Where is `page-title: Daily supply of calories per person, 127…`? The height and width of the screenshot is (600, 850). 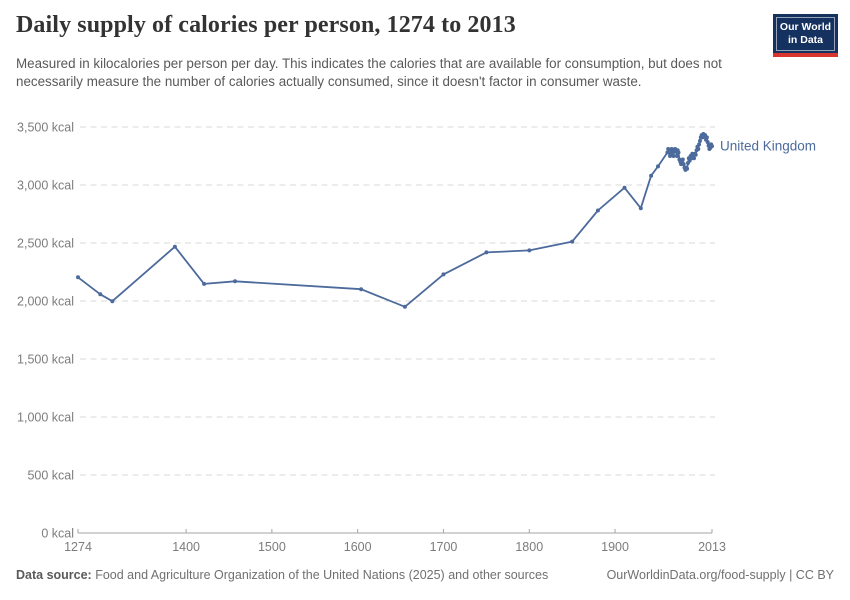
page-title: Daily supply of calories per person, 127… is located at coordinates (266, 25).